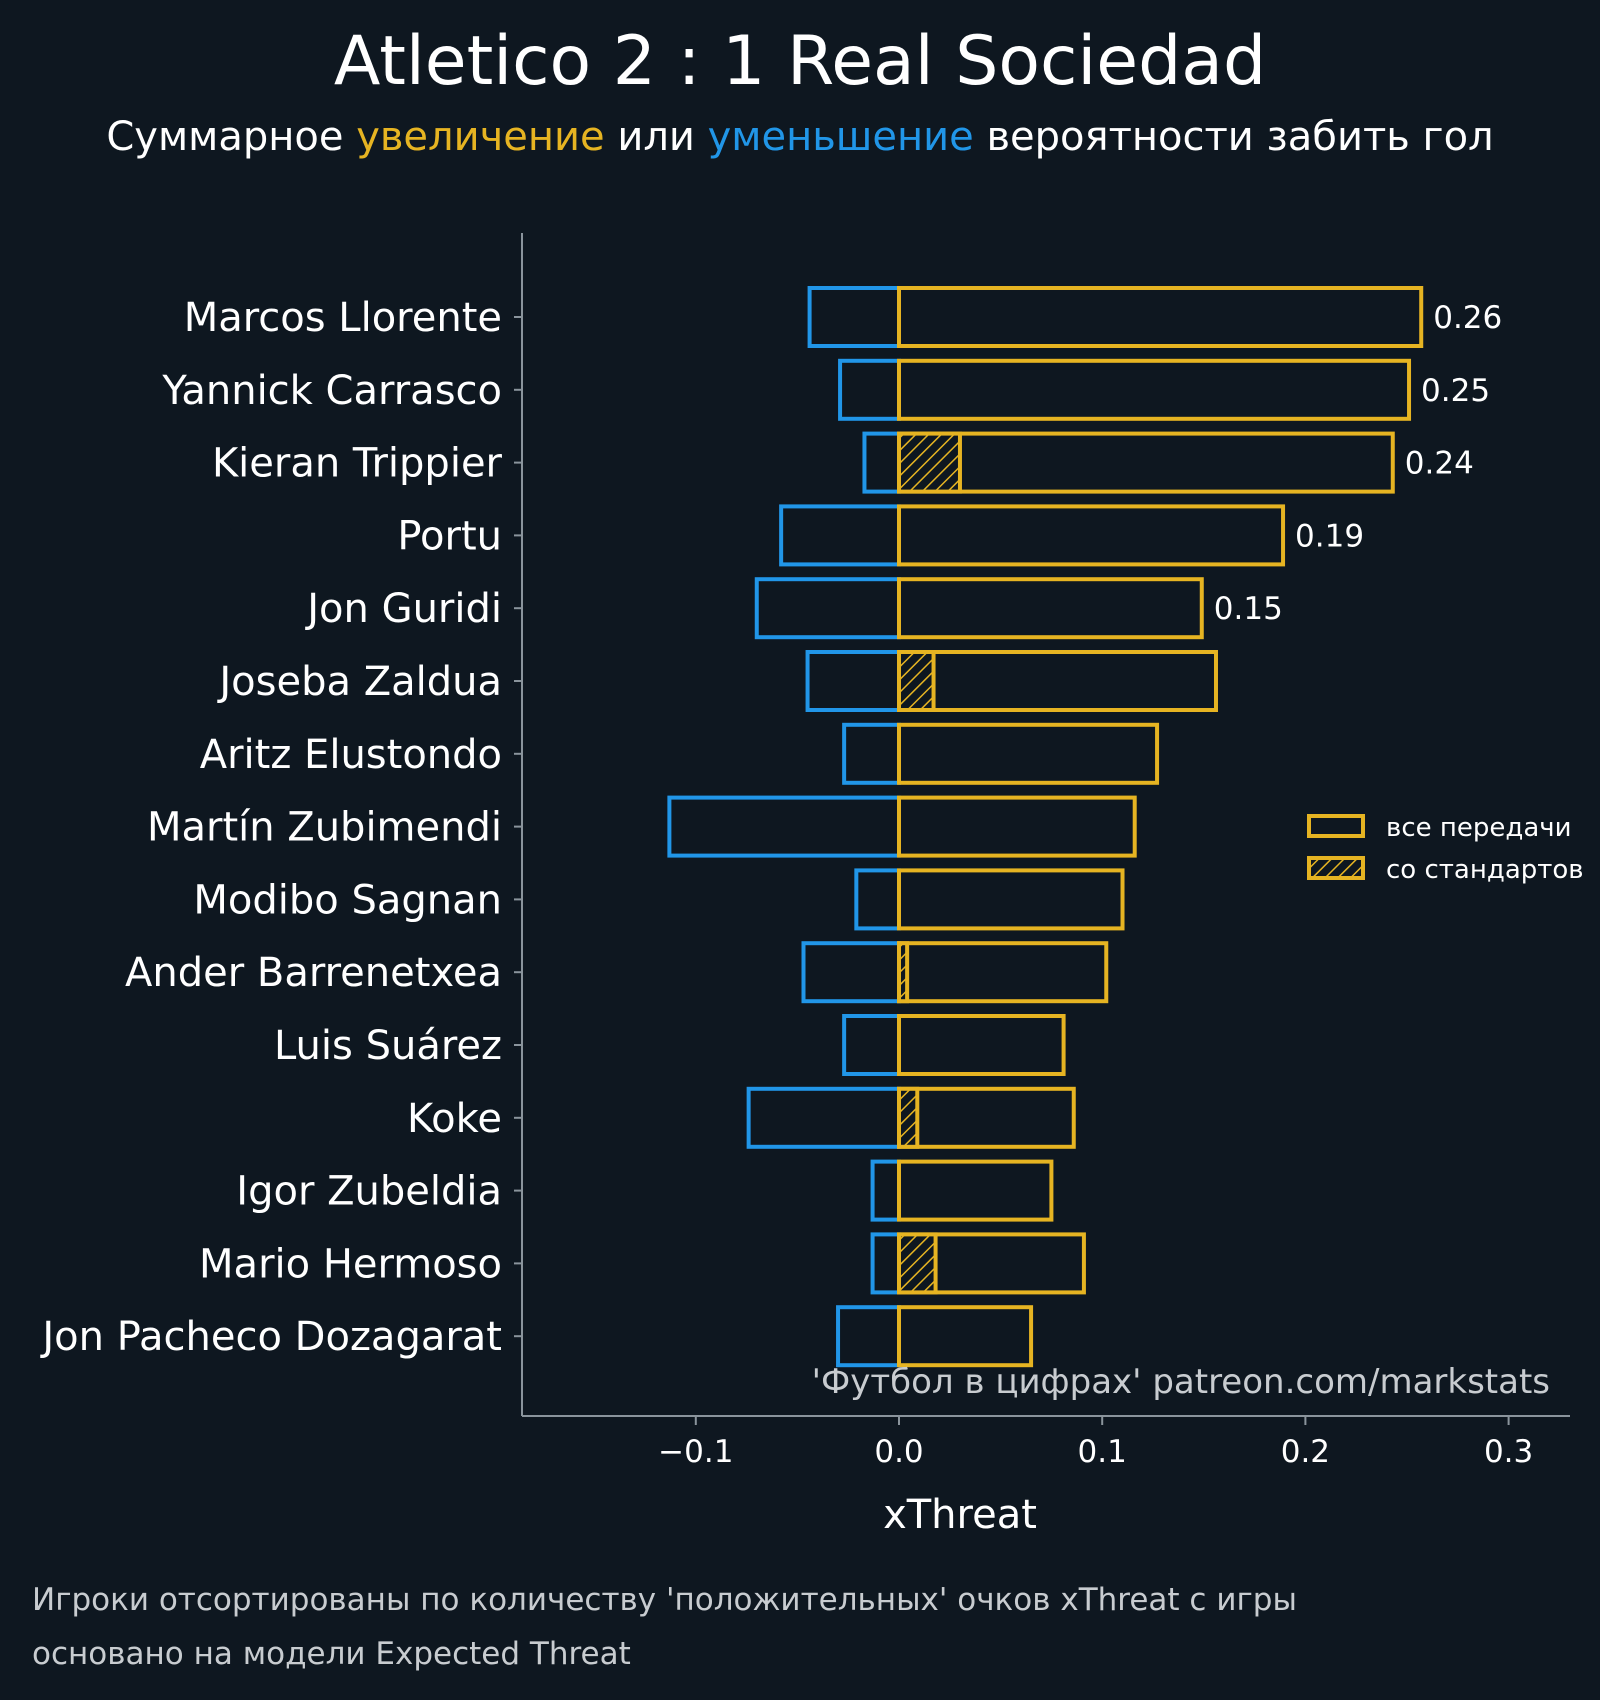 This screenshot has width=1600, height=1700. Describe the element at coordinates (1102, 1452) in the screenshot. I see `x-tick-label: 0.1` at that location.